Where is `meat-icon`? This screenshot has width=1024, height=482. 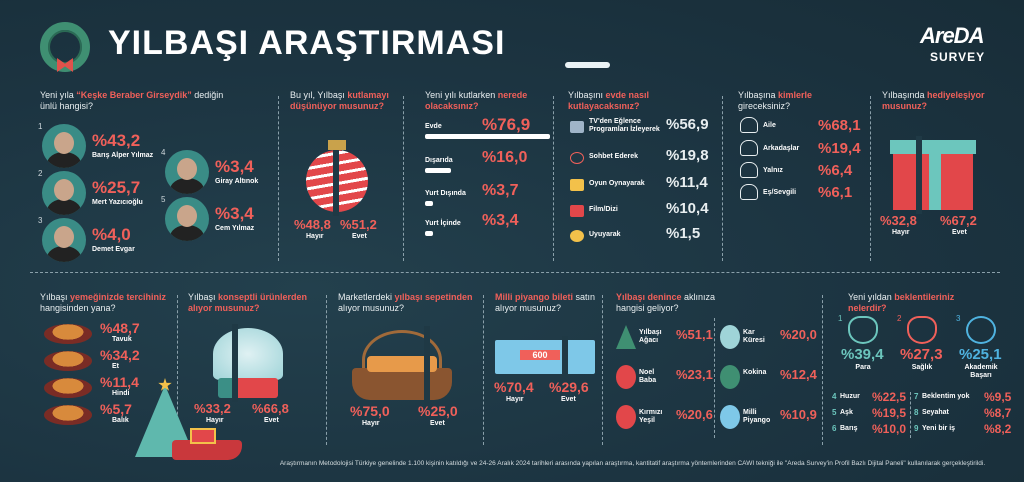 meat-icon is located at coordinates (68, 361).